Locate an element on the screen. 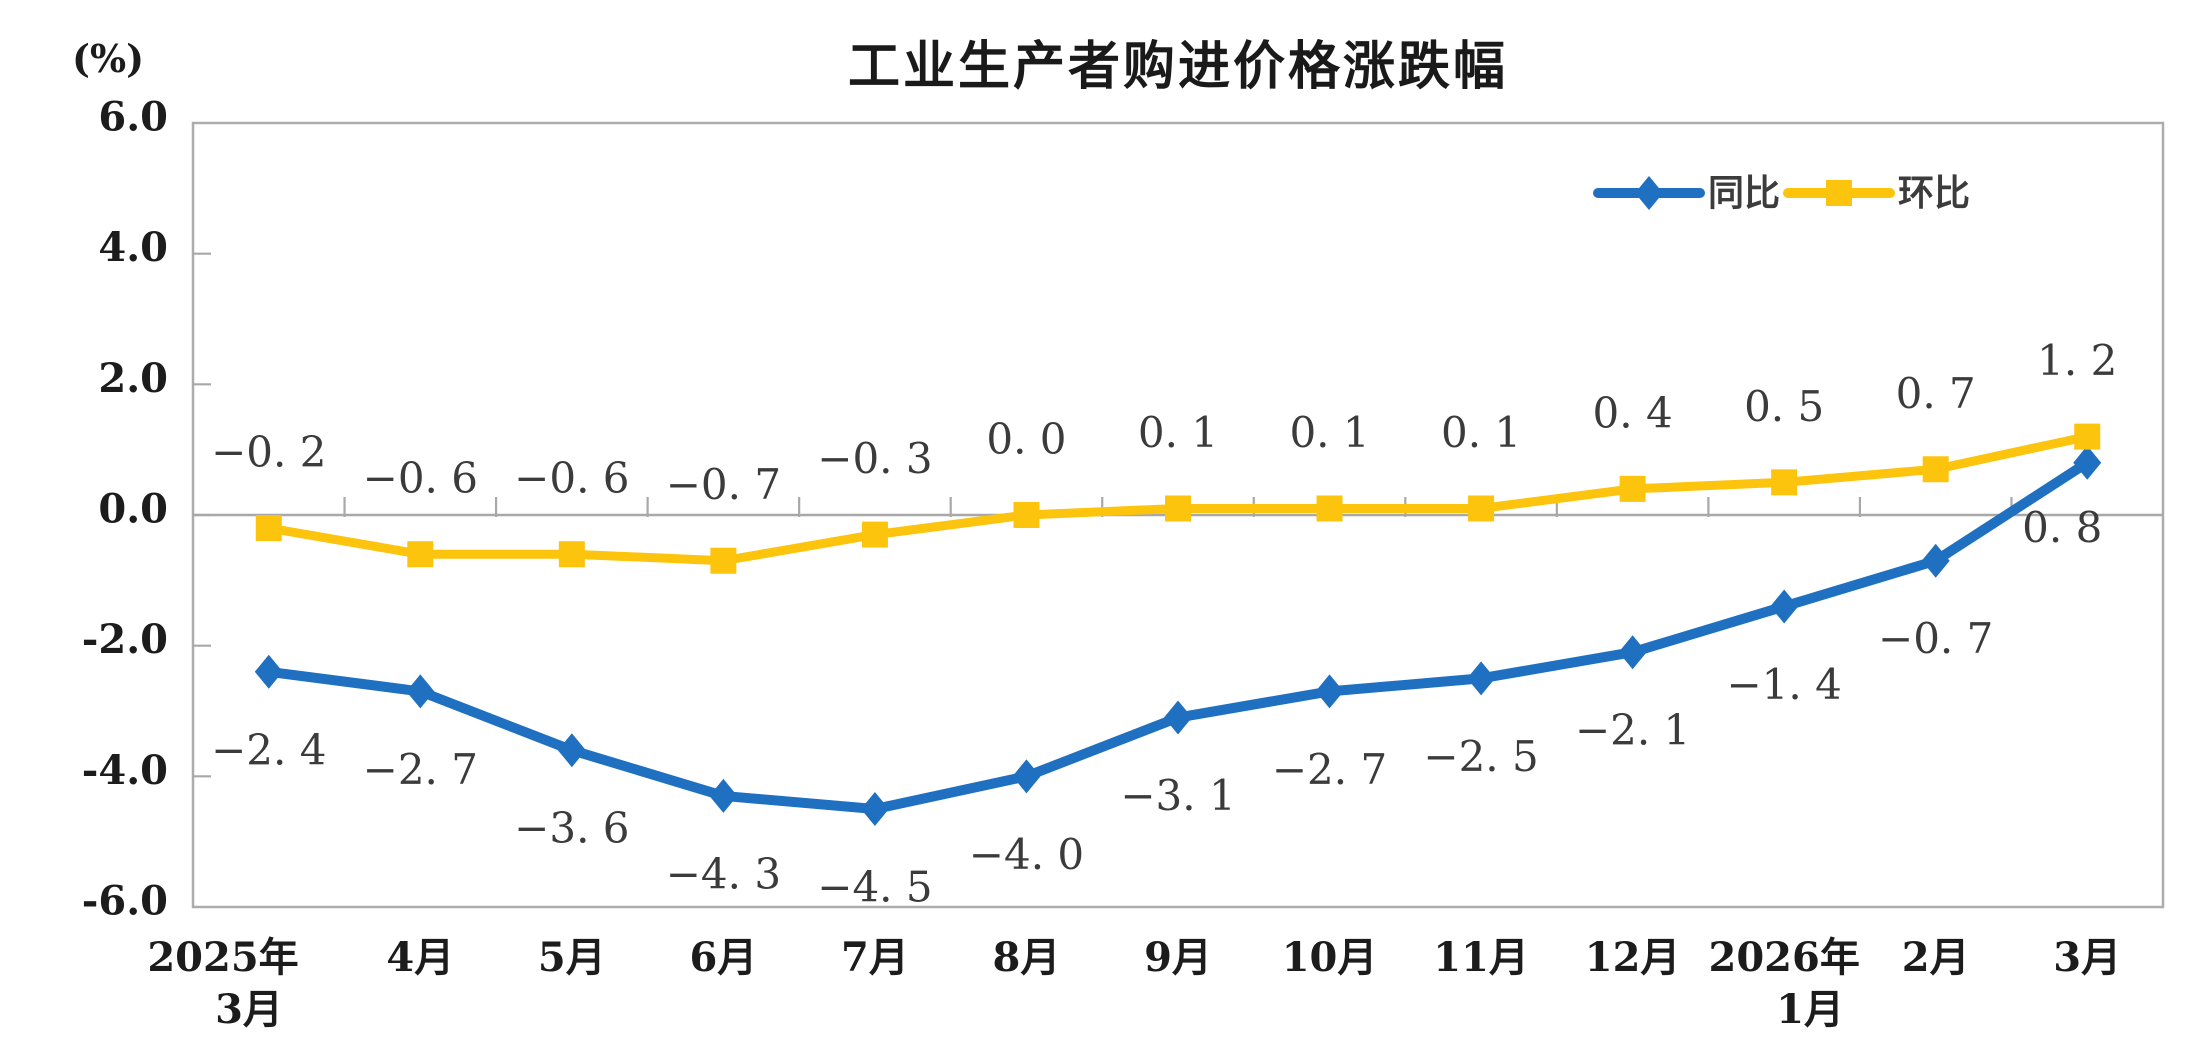 The image size is (2208, 1060). x-axis-label-line1: 10月 is located at coordinates (1330, 957).